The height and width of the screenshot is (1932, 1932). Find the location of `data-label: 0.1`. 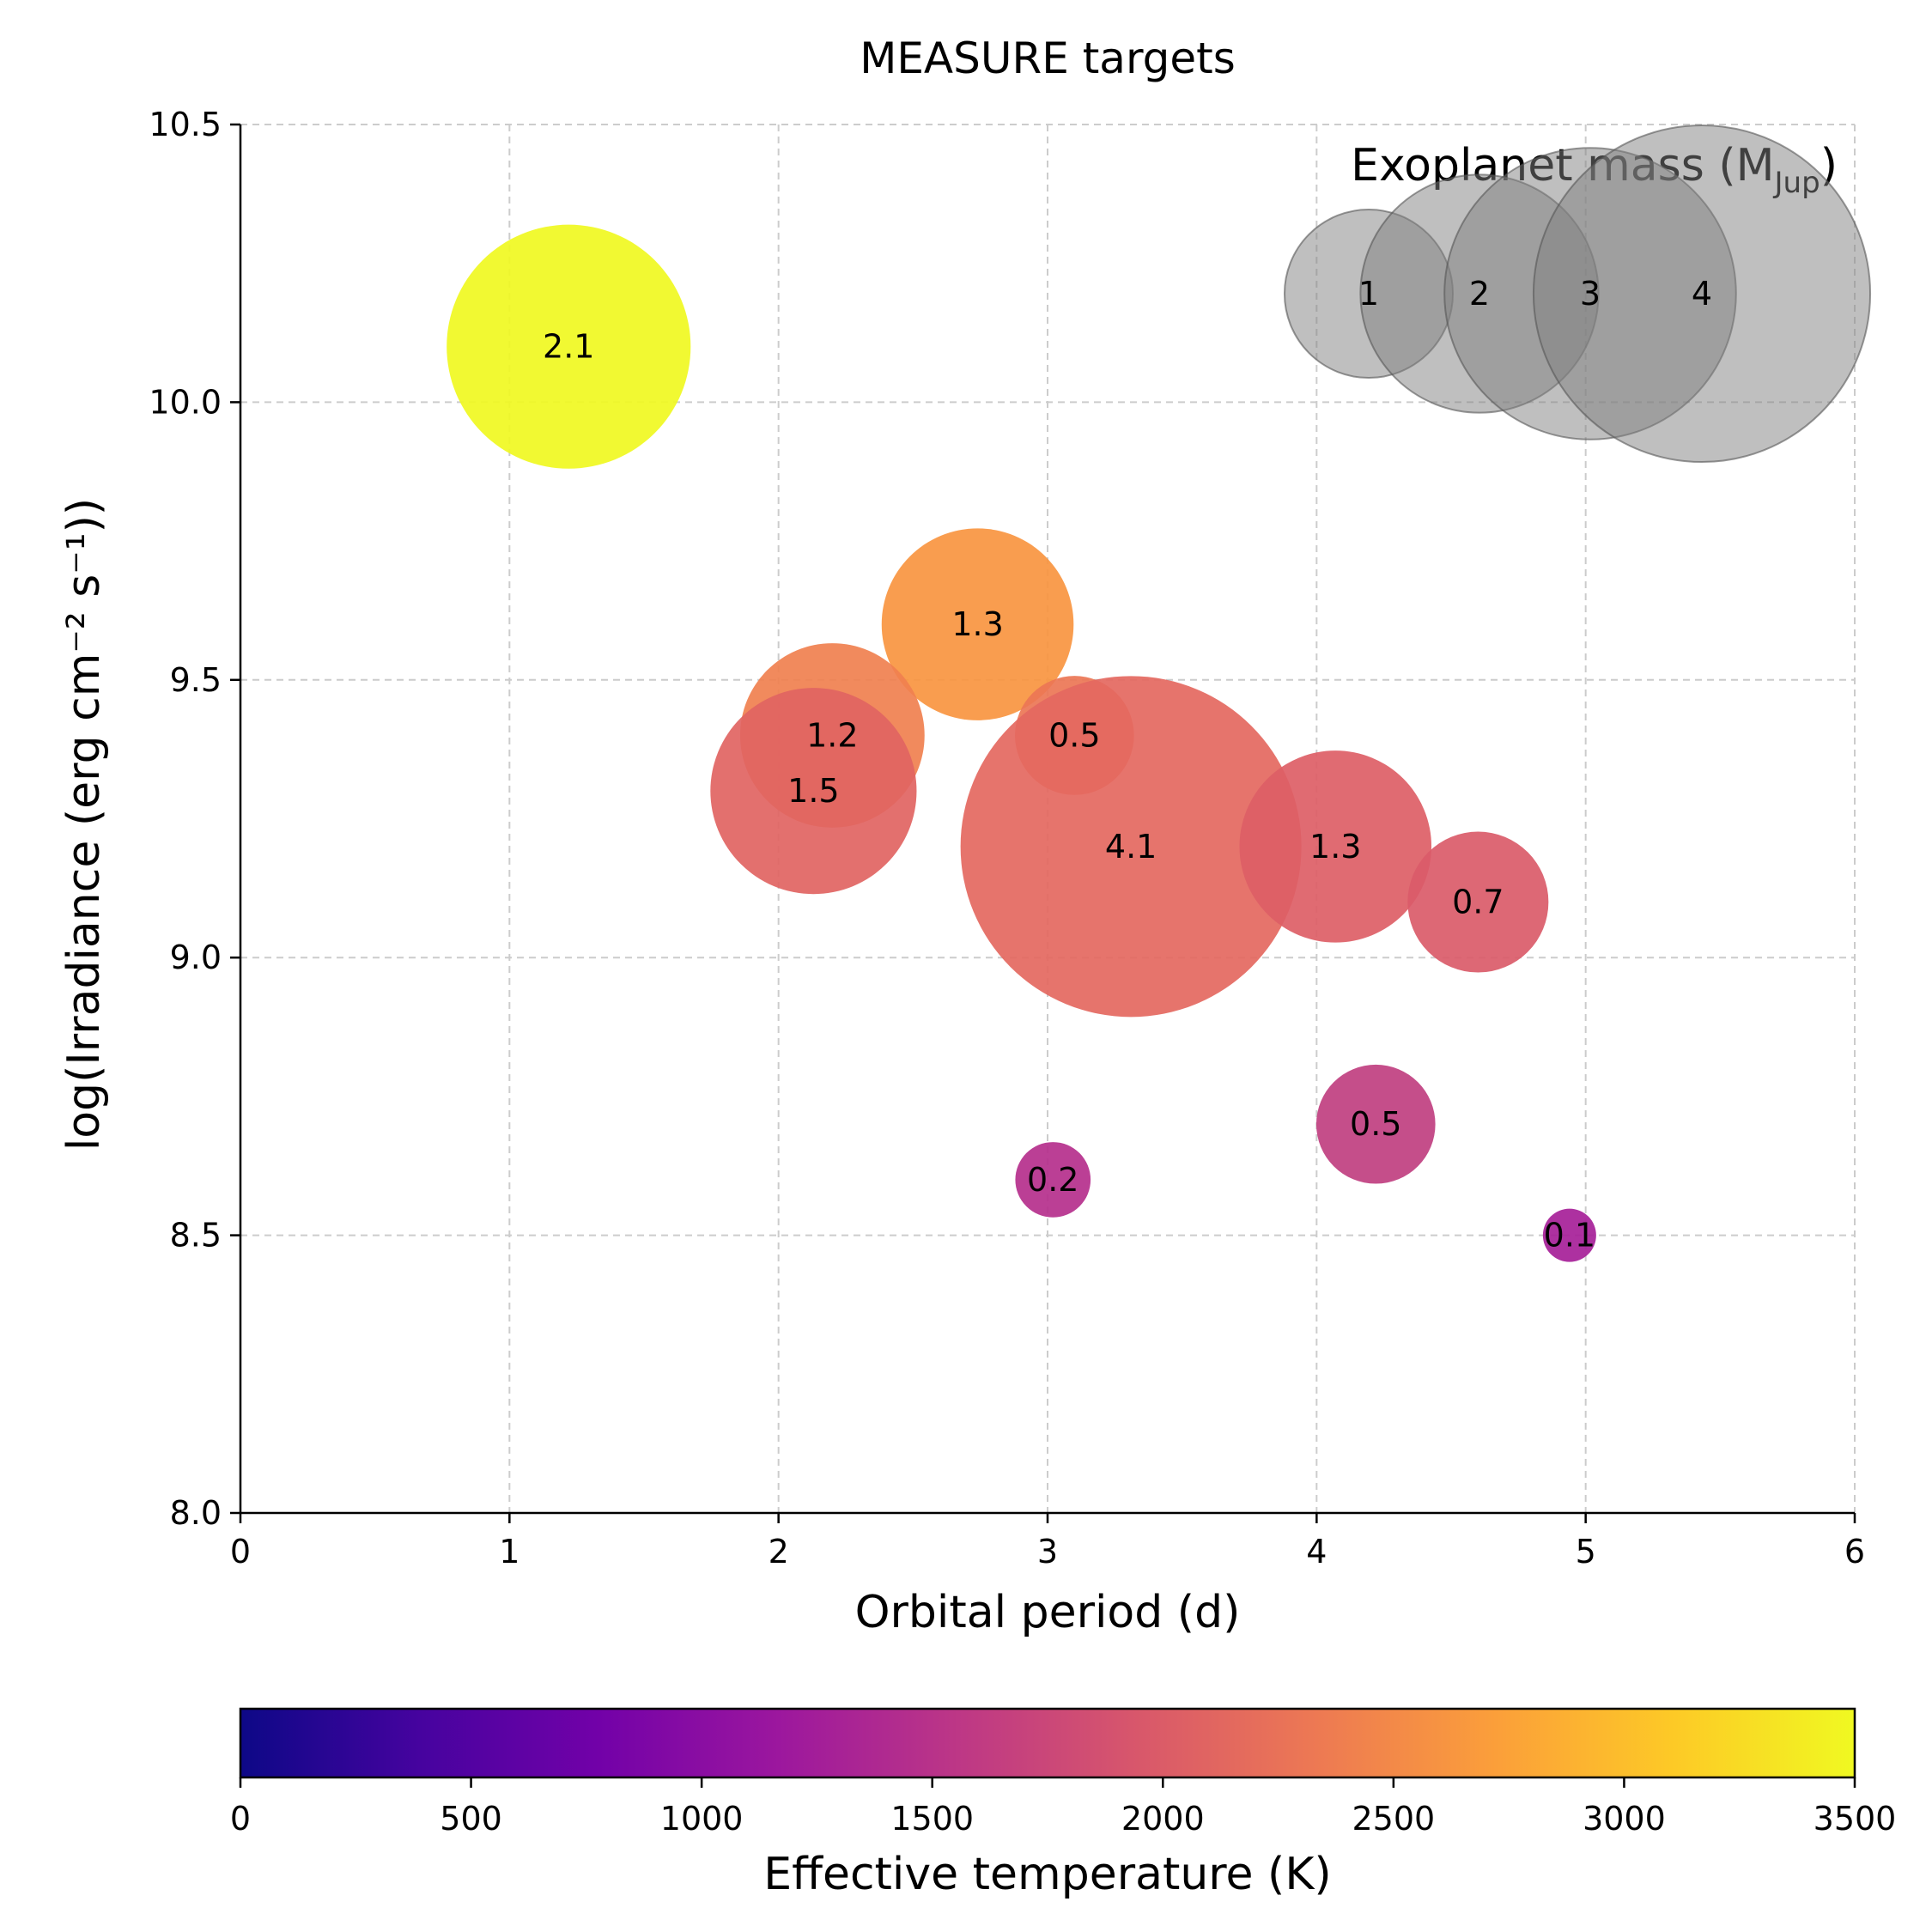

data-label: 0.1 is located at coordinates (1569, 1236).